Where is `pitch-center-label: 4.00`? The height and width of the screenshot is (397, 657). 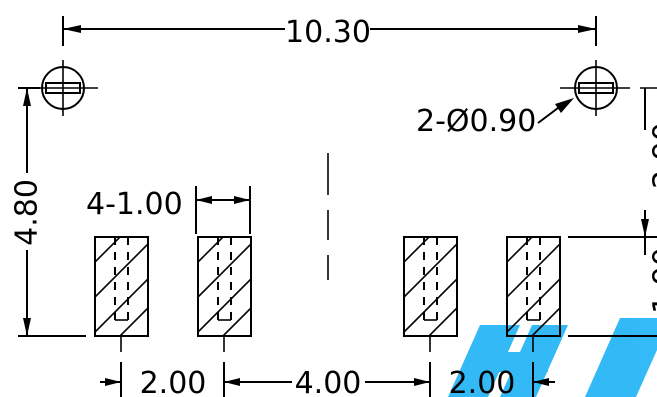 pitch-center-label: 4.00 is located at coordinates (328, 381).